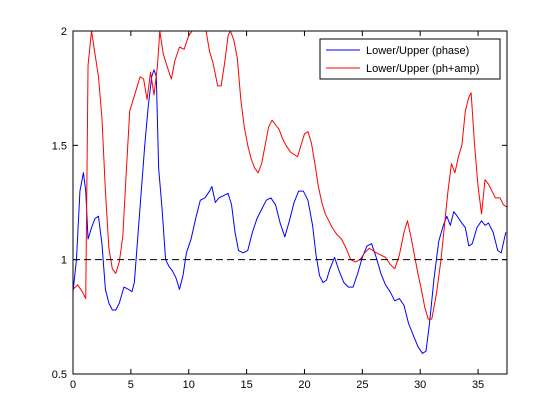 The image size is (560, 420). I want to click on x-tick-label: 25, so click(362, 385).